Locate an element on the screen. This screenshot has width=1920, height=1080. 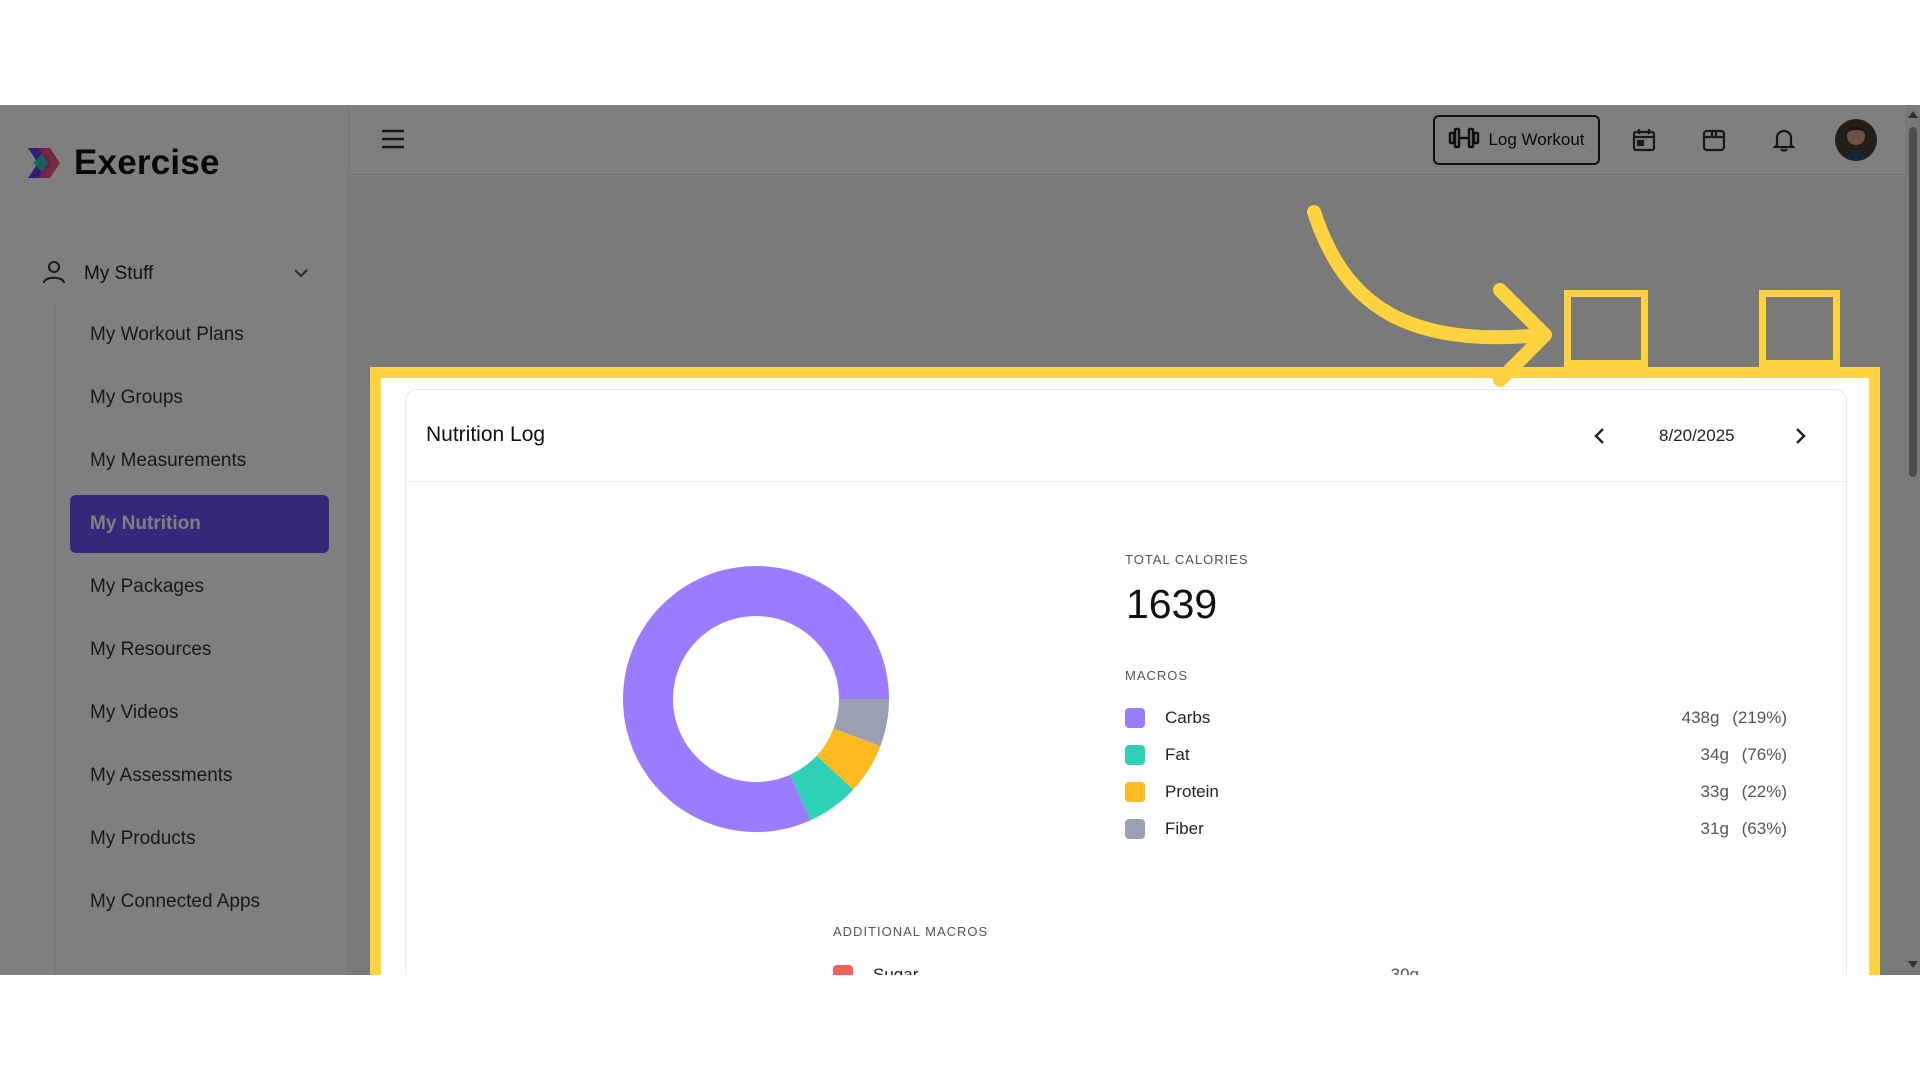
scrollbar-thumb is located at coordinates (1913, 302).